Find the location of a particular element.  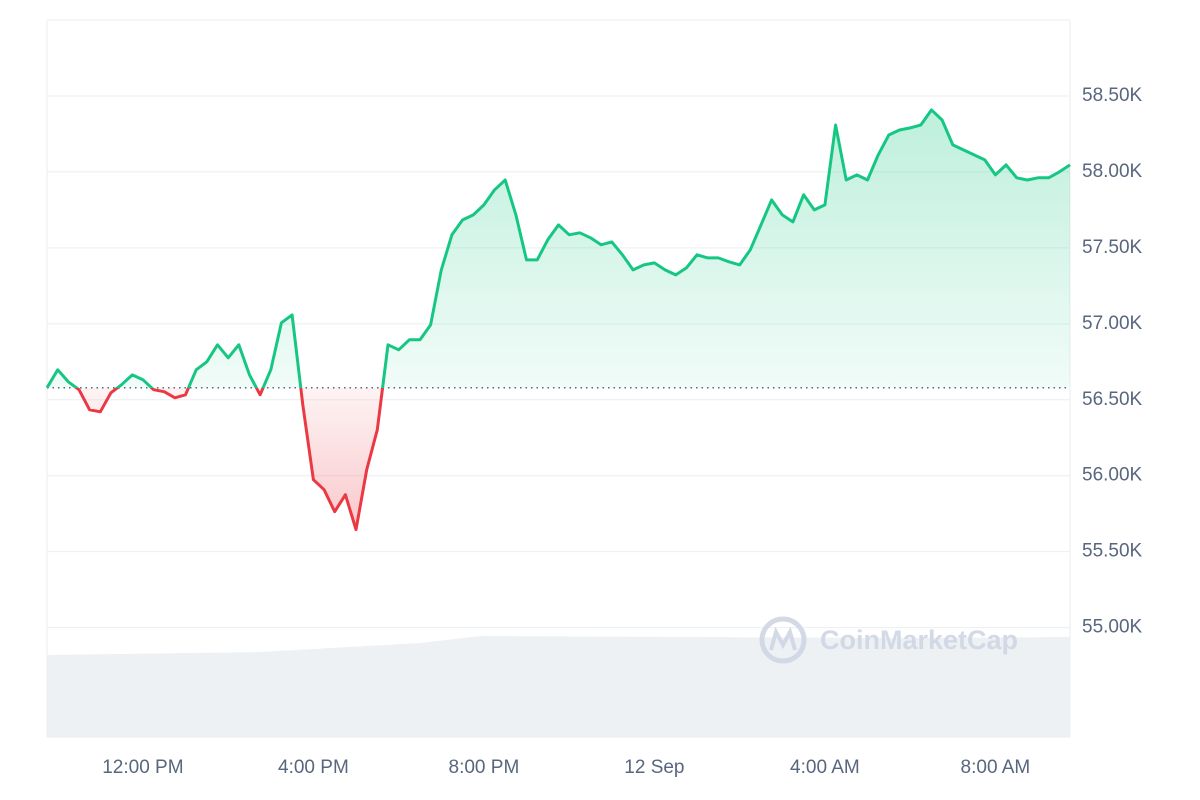

x-tick-label: 8:00 AM is located at coordinates (996, 767).